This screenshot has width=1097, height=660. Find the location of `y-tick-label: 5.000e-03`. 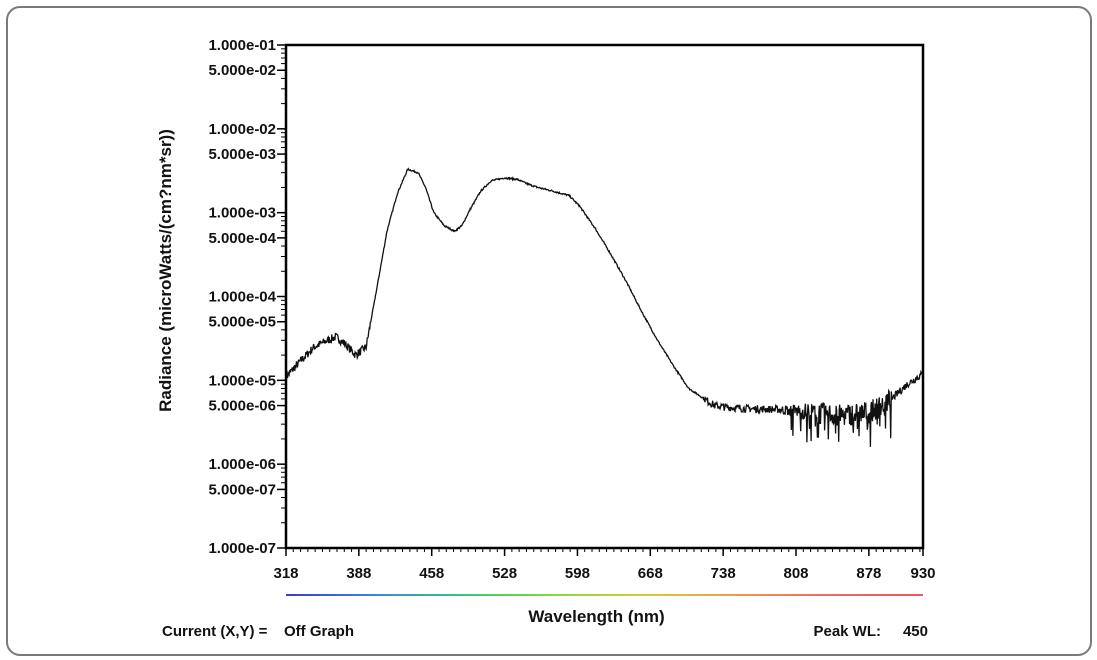

y-tick-label: 5.000e-03 is located at coordinates (242, 154).